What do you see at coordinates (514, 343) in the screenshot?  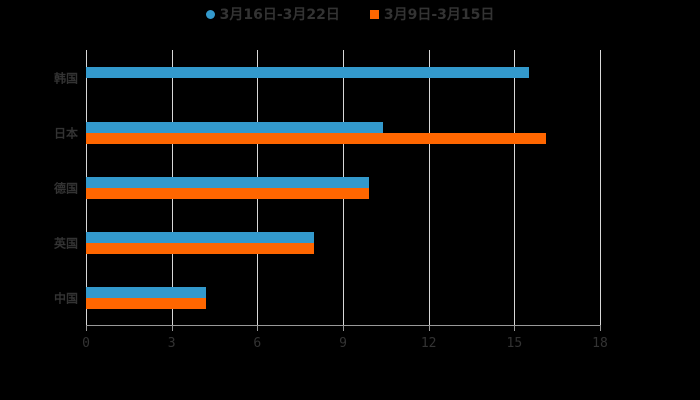 I see `x-tick-label: 15` at bounding box center [514, 343].